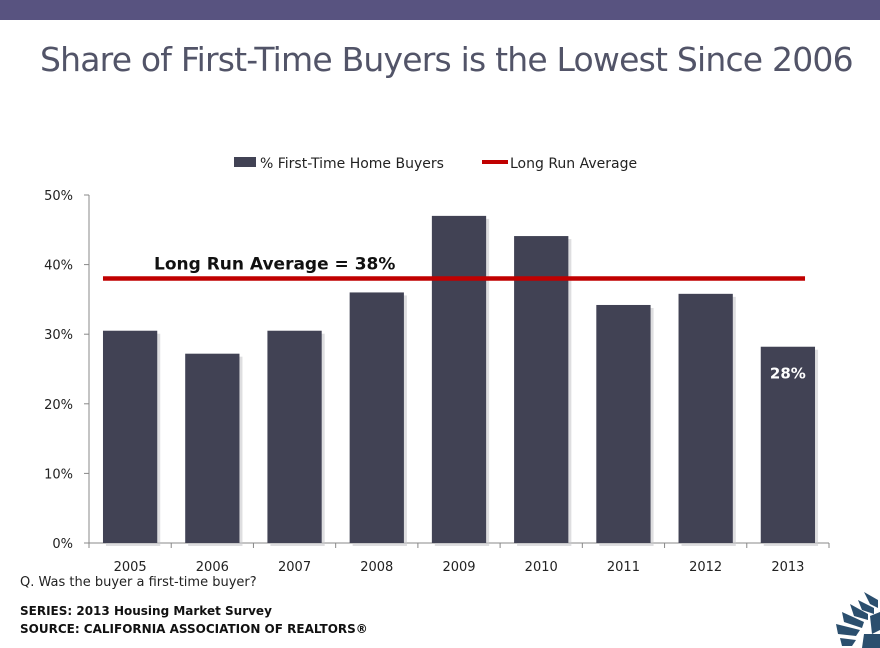  What do you see at coordinates (458, 567) in the screenshot?
I see `x-tick-label: 2009` at bounding box center [458, 567].